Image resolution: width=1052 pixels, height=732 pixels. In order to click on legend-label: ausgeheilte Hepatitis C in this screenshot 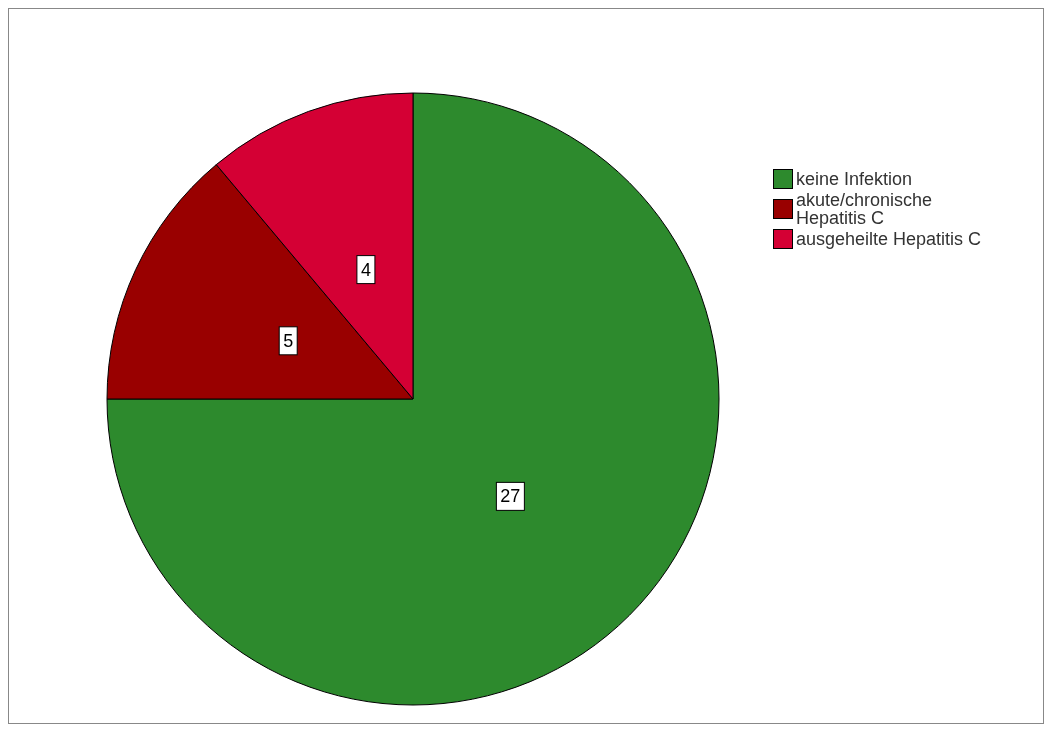, I will do `click(889, 239)`.